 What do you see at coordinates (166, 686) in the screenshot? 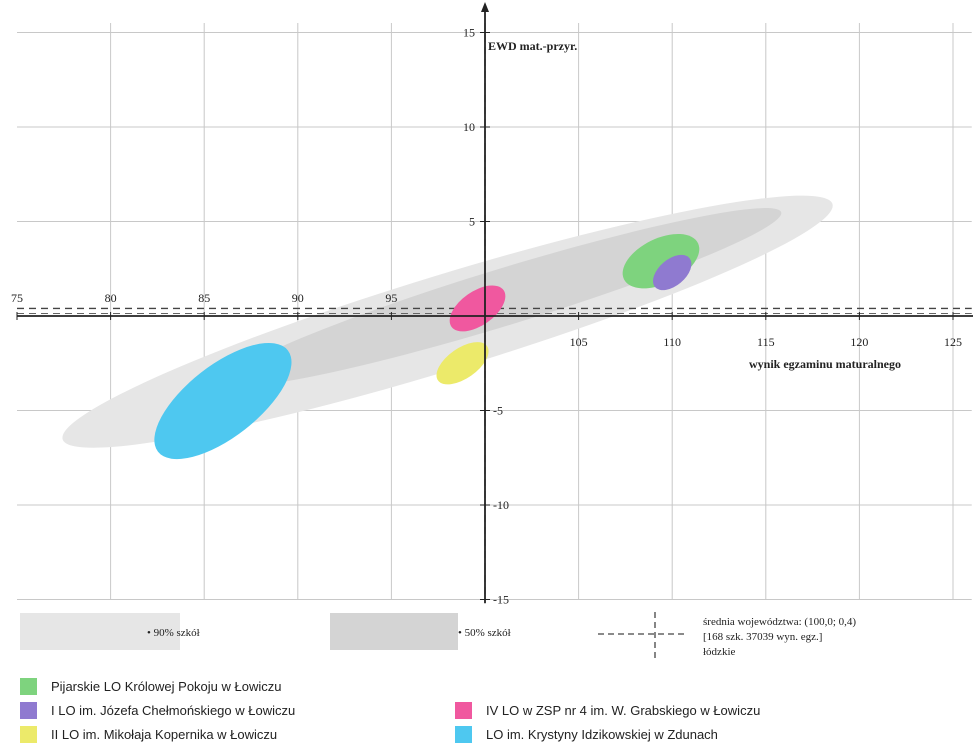
I see `legend-label: Pijarskie LO Królowej Pokoju w Łowiczu` at bounding box center [166, 686].